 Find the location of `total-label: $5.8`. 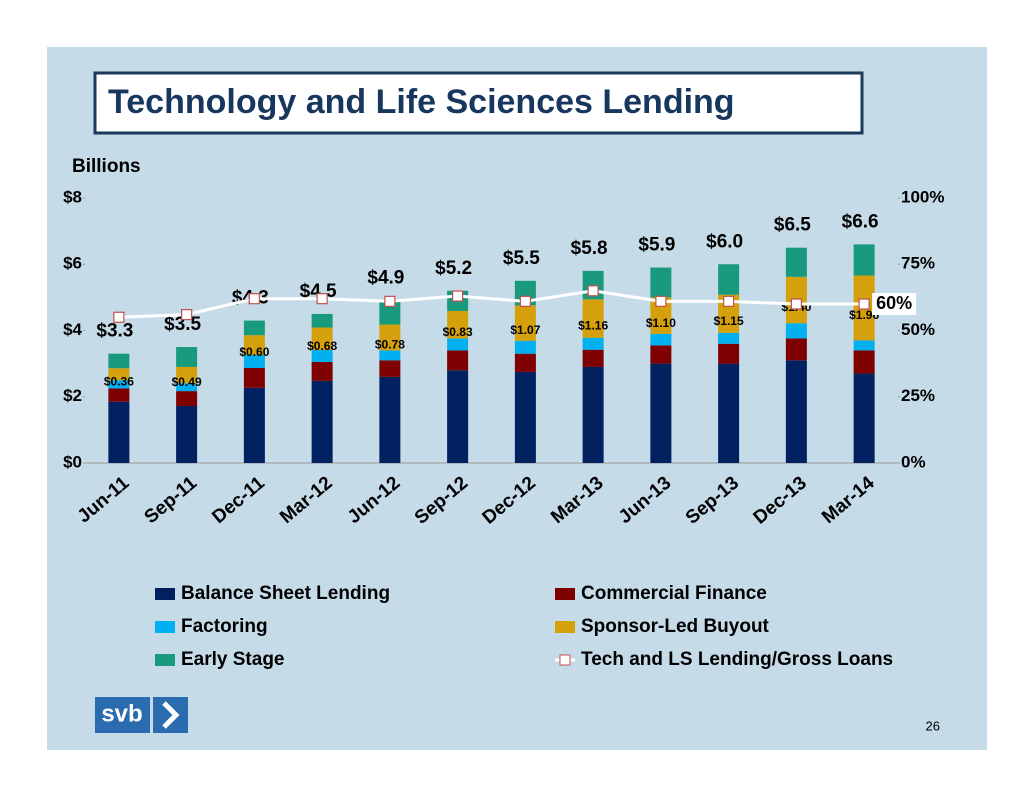

total-label: $5.8 is located at coordinates (589, 248).